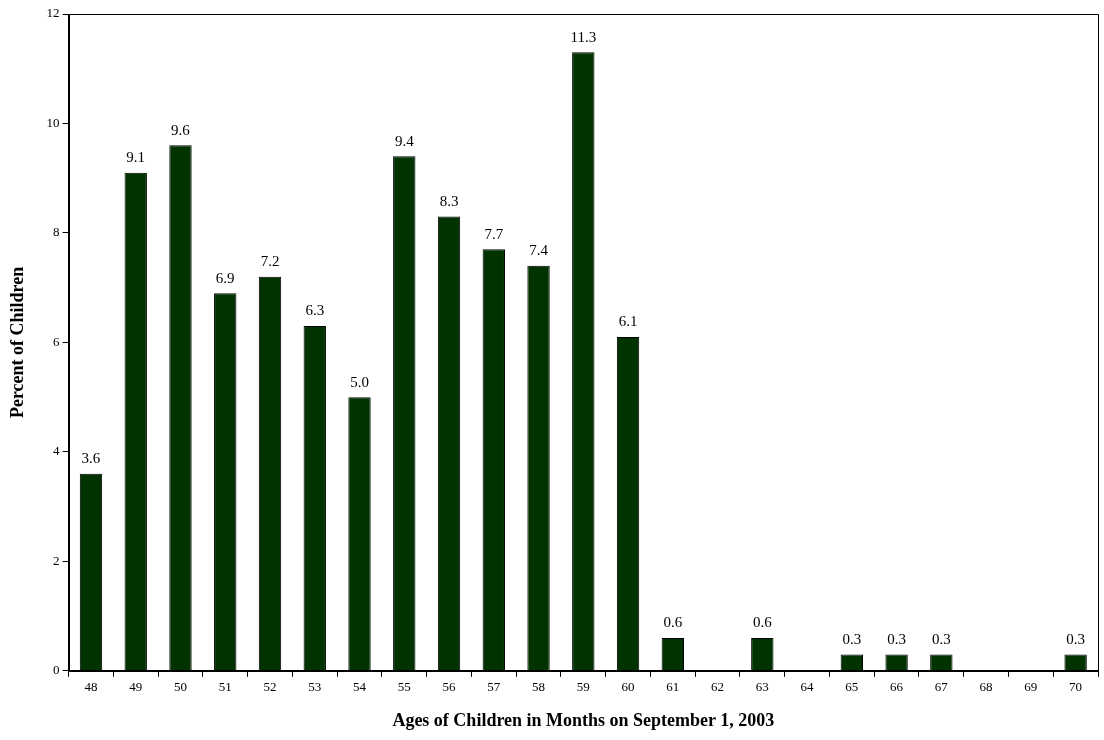 The width and height of the screenshot is (1104, 740). I want to click on x-tick-label: 52, so click(270, 687).